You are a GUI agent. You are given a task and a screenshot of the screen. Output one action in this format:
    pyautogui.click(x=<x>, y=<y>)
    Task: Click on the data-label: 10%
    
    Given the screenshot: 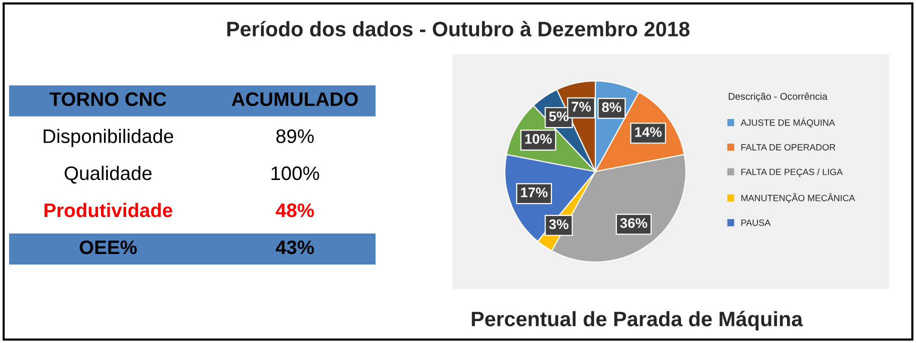 What is the action you would take?
    pyautogui.click(x=538, y=139)
    